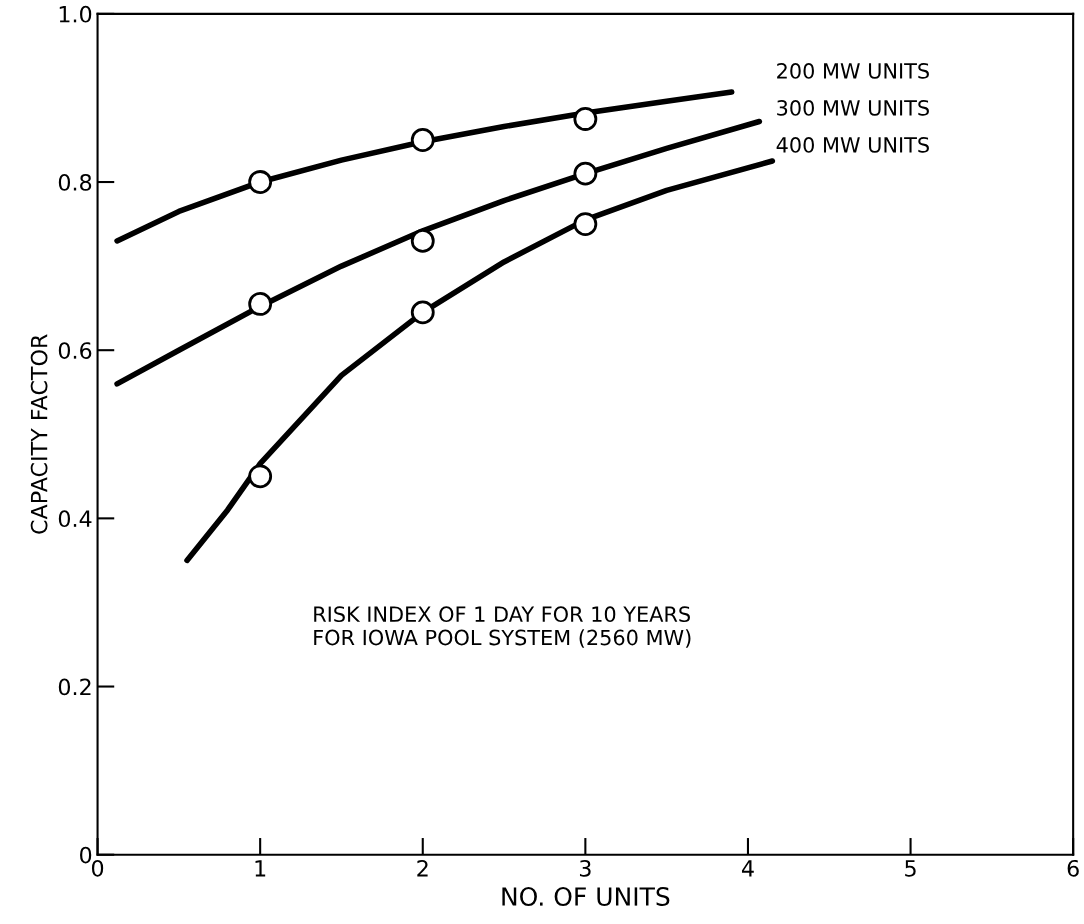 The width and height of the screenshot is (1084, 924). What do you see at coordinates (1073, 868) in the screenshot?
I see `x-tick-label: 6` at bounding box center [1073, 868].